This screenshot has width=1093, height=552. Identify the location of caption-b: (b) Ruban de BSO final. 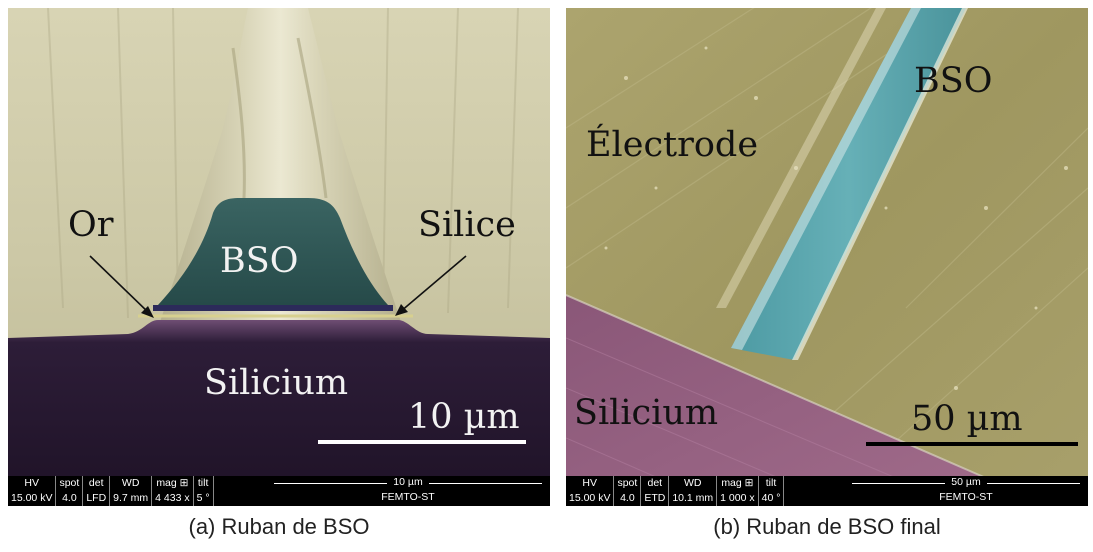
(827, 526).